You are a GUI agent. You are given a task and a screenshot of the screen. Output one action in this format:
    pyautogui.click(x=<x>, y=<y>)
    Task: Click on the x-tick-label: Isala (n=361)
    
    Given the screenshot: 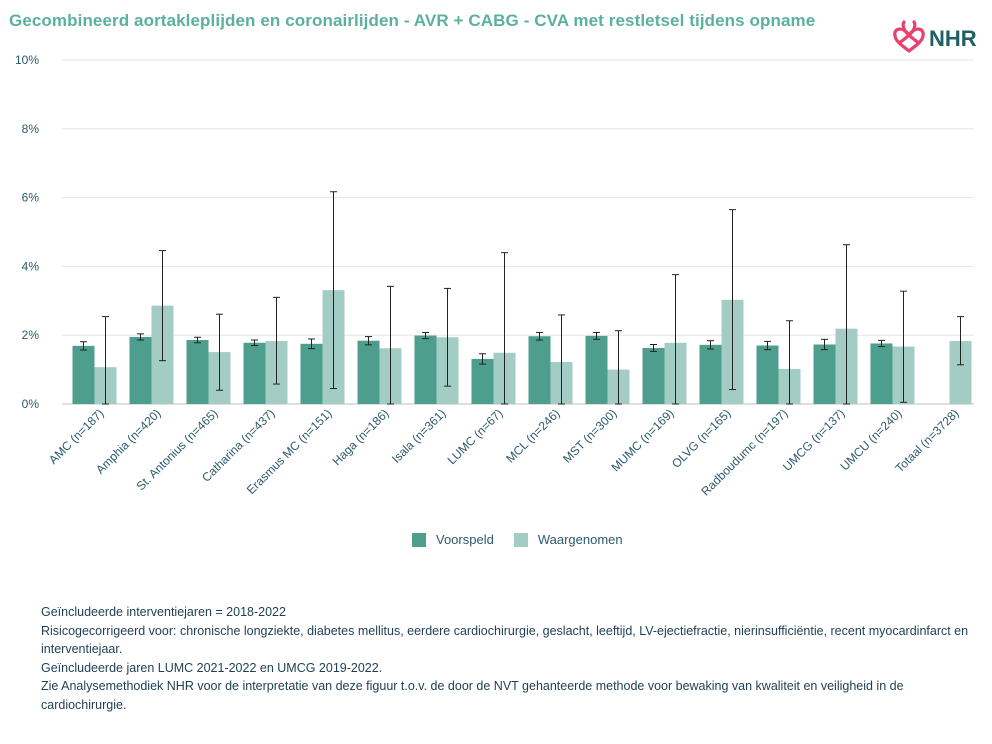 What is the action you would take?
    pyautogui.click(x=419, y=436)
    